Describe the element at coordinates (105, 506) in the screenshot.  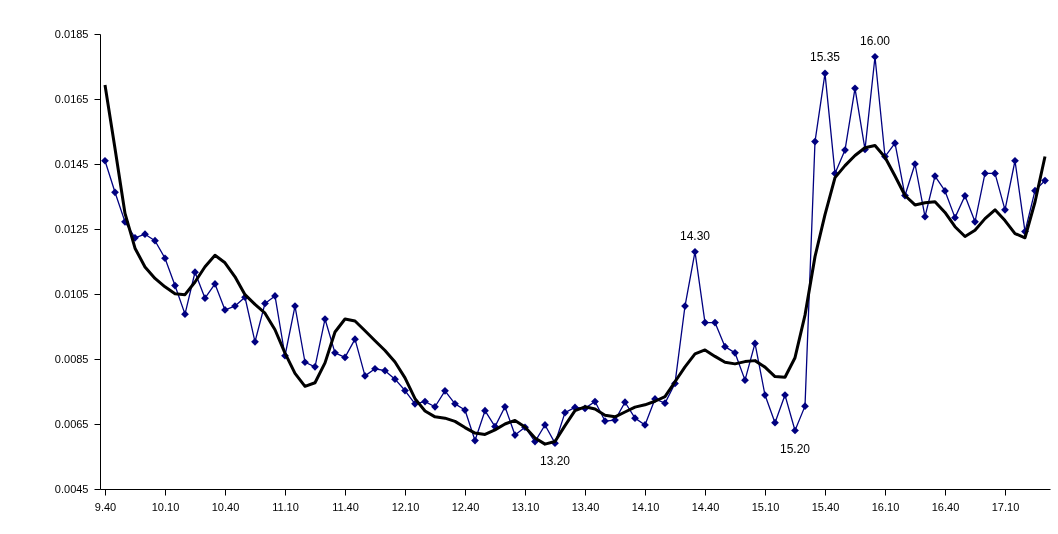
I see `x-tick-label: 9.40` at that location.